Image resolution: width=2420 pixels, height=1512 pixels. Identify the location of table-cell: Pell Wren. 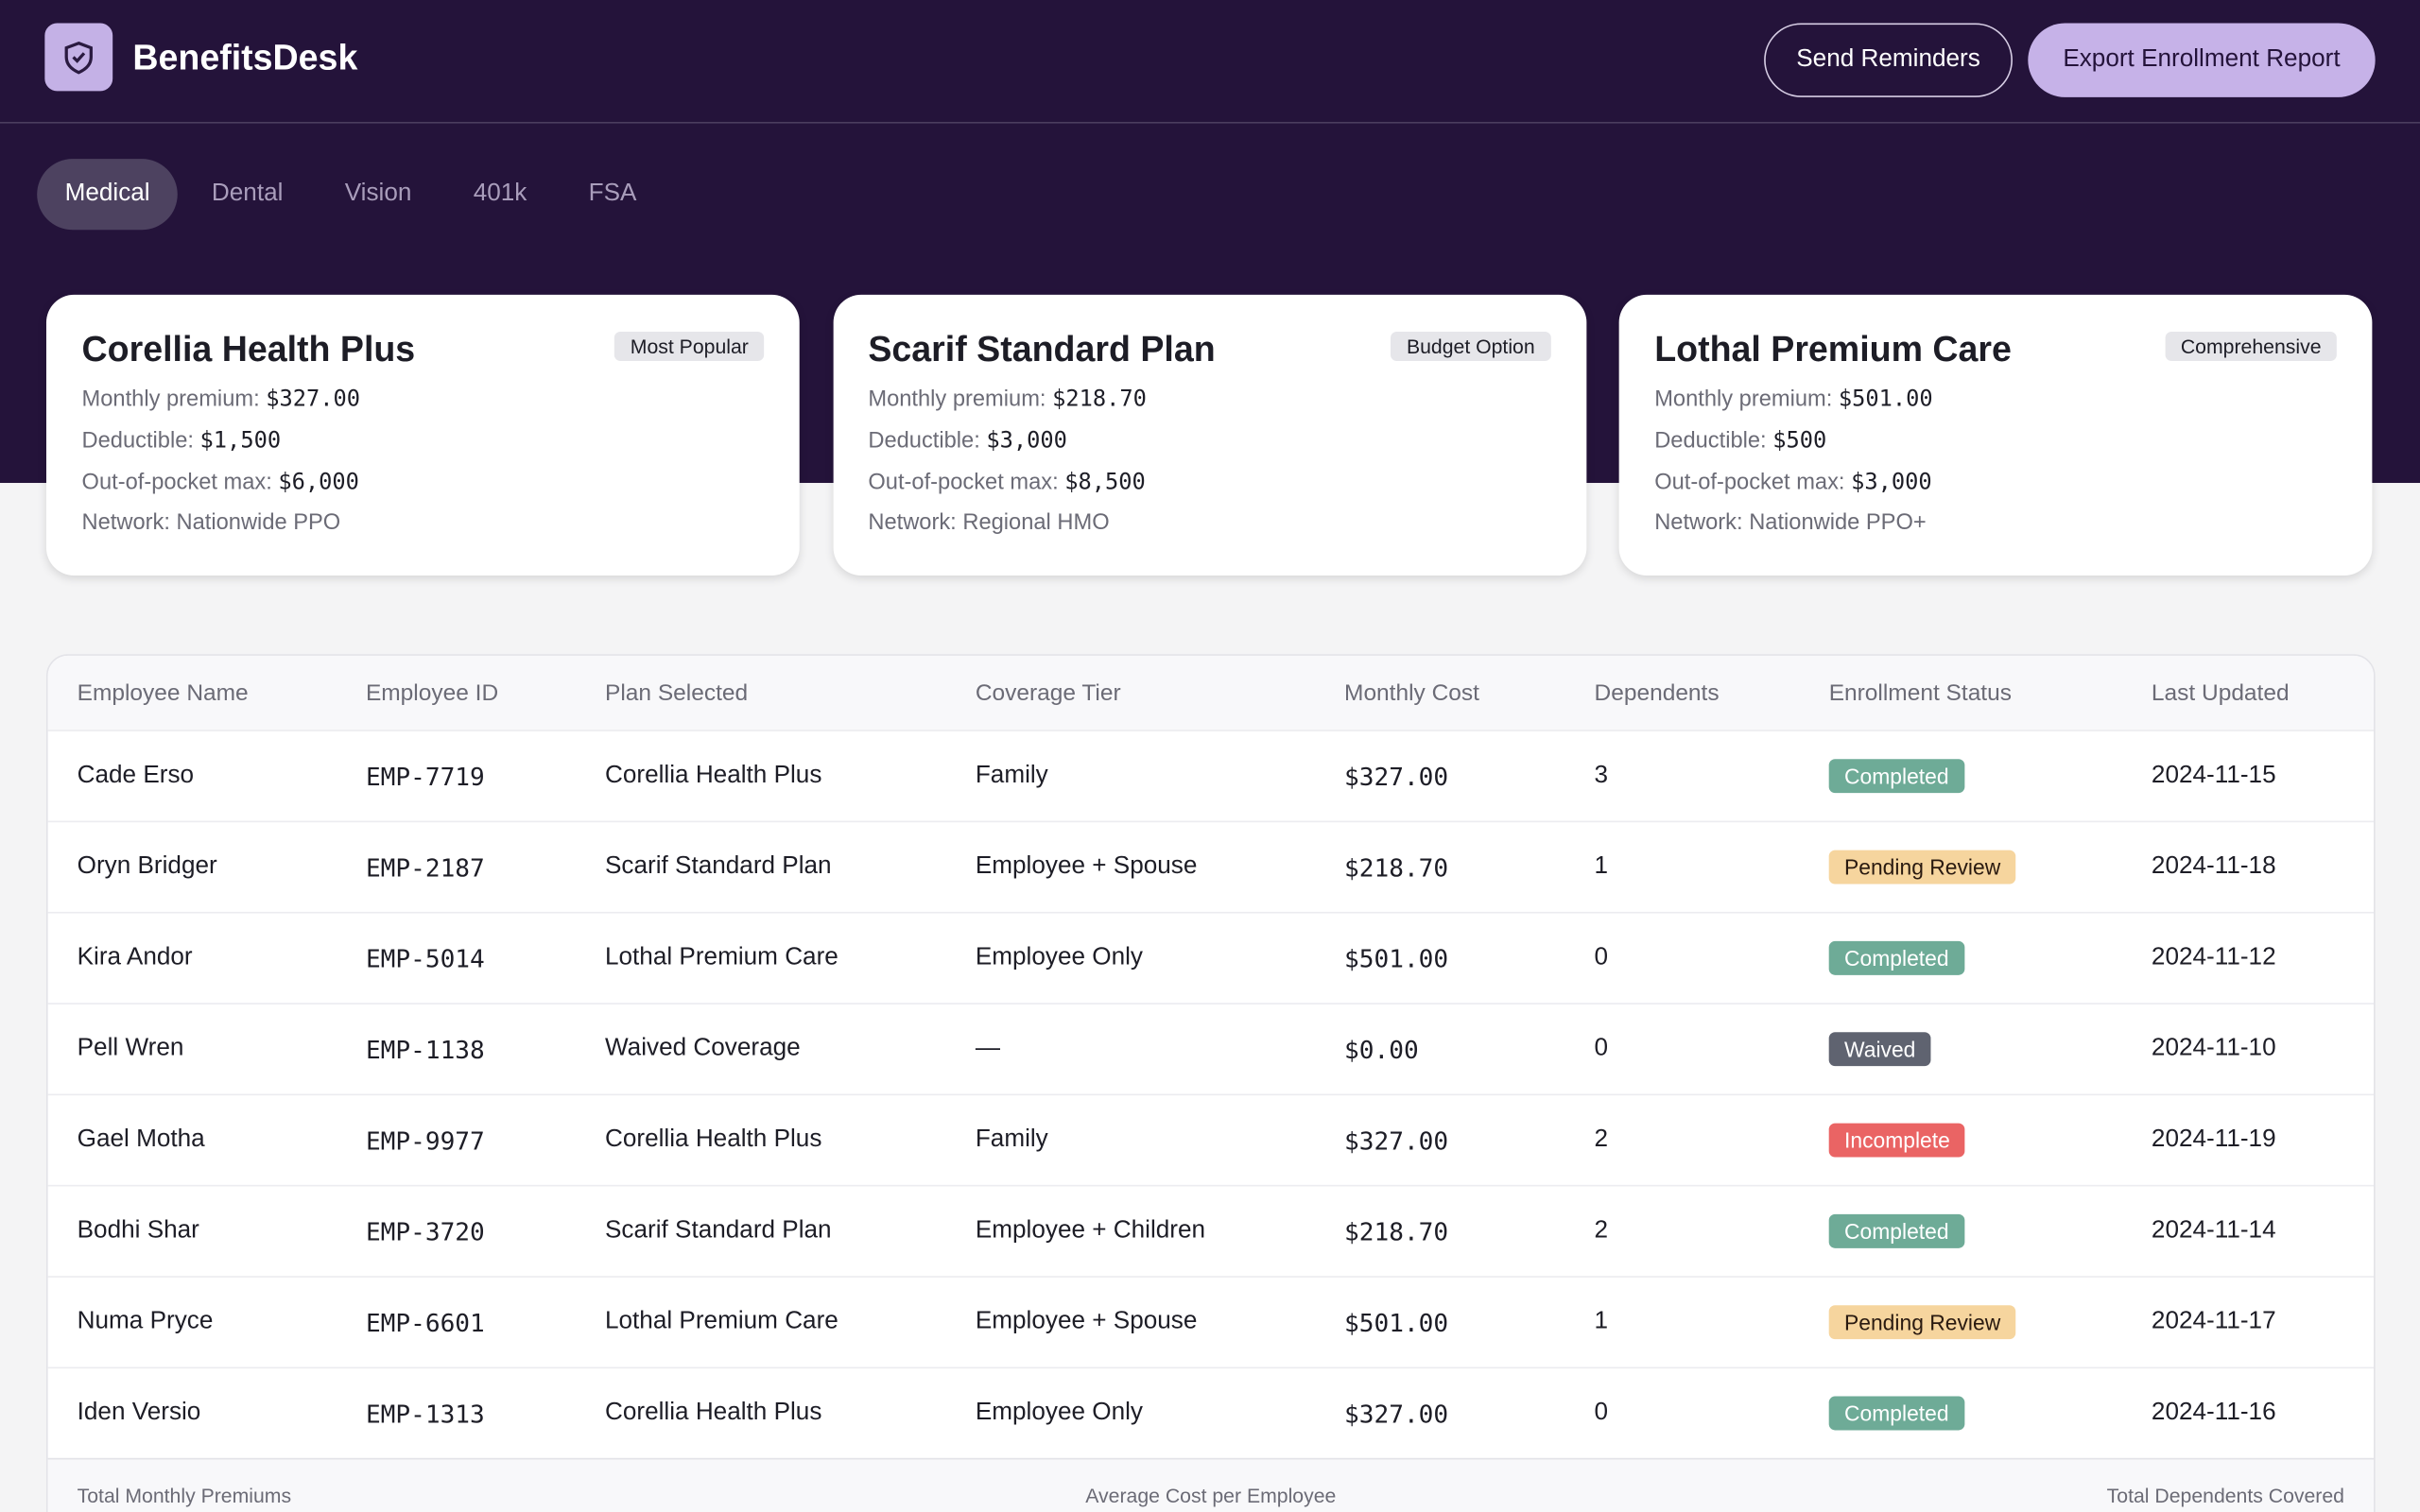
(130, 1048).